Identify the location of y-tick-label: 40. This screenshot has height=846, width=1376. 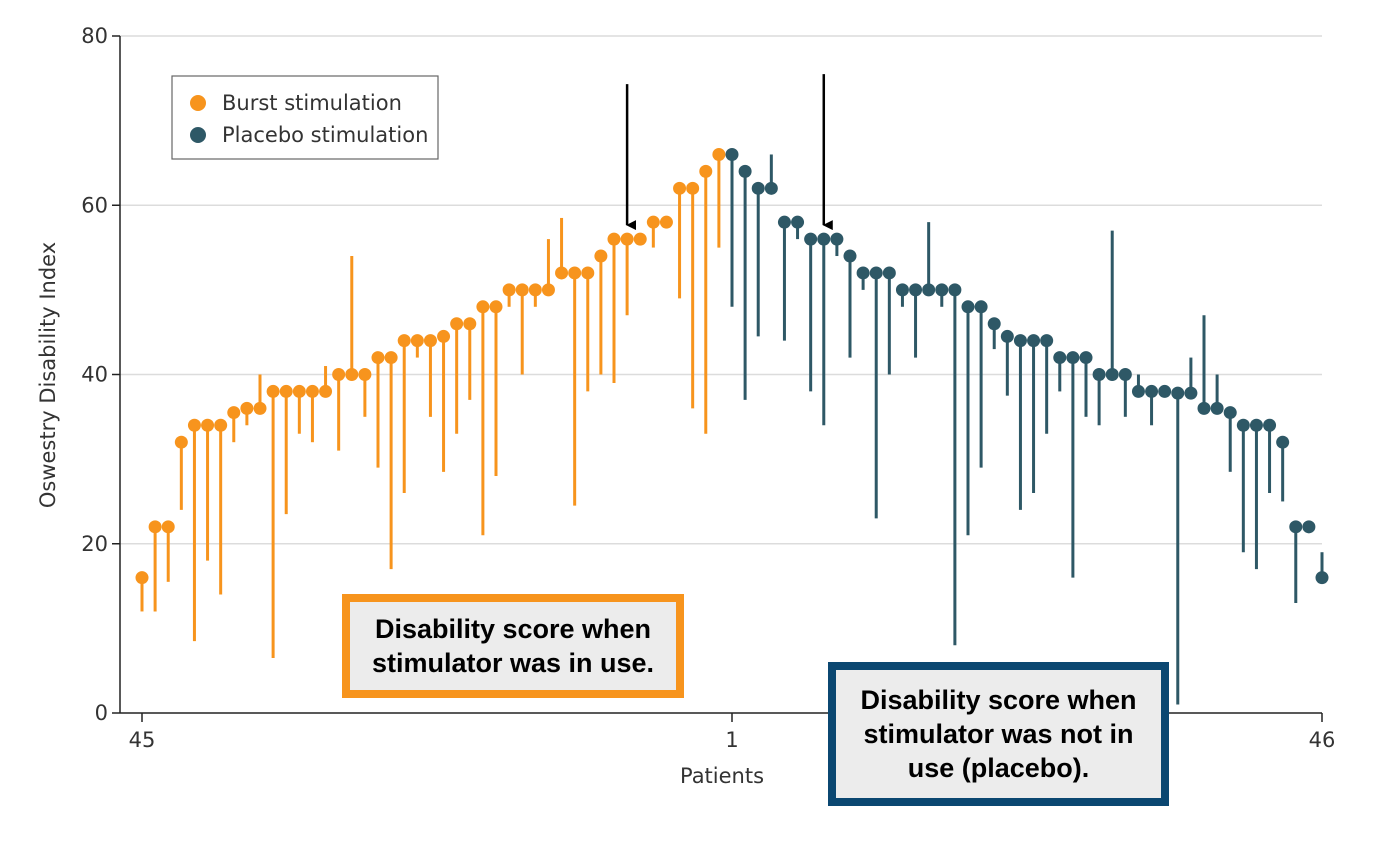
(94, 375).